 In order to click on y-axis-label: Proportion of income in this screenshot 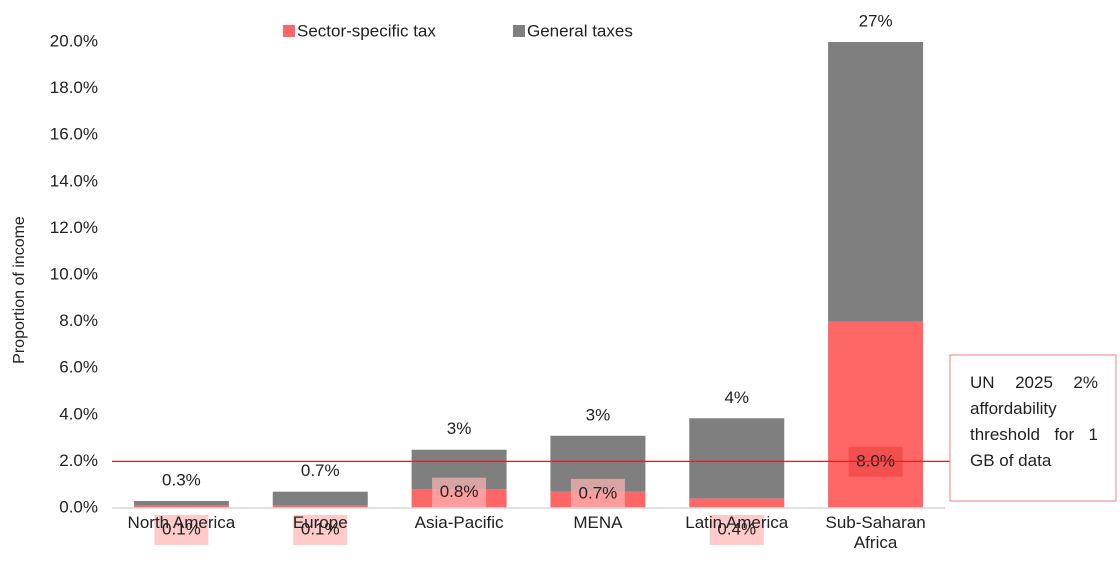, I will do `click(19, 290)`.